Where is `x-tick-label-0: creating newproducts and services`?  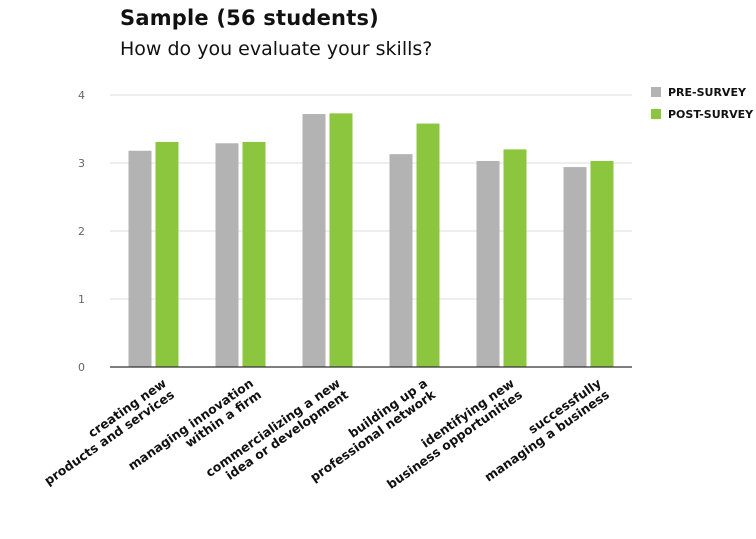 x-tick-label-0: creating newproducts and services is located at coordinates (105, 431).